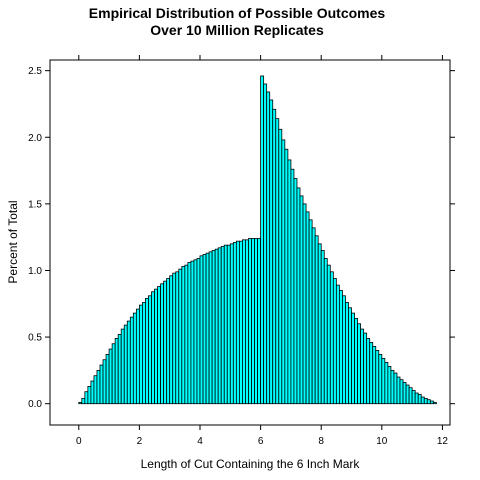  What do you see at coordinates (382, 441) in the screenshot?
I see `x-tick-label: 10` at bounding box center [382, 441].